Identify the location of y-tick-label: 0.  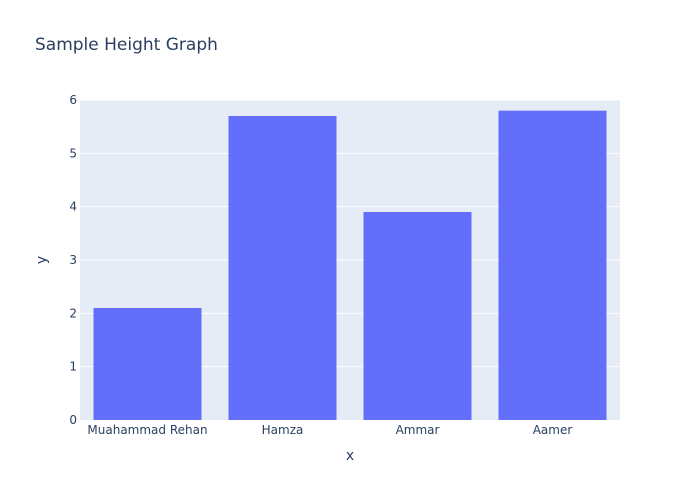
(73, 420).